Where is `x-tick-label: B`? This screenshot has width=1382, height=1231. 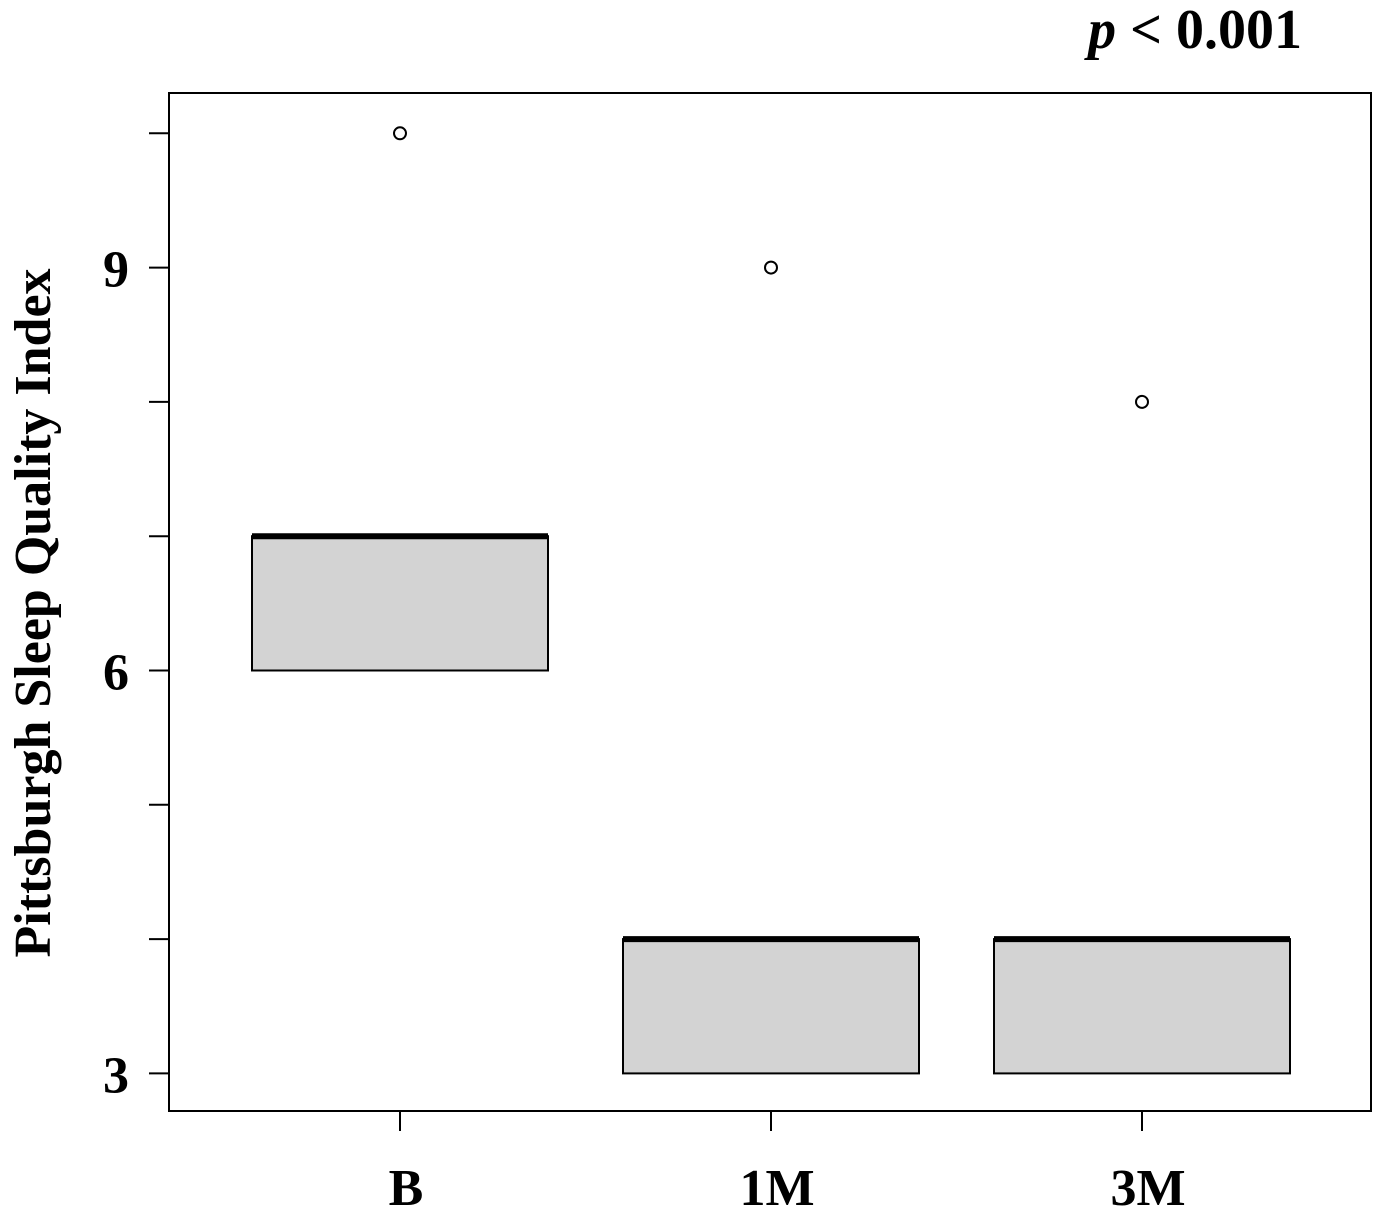 x-tick-label: B is located at coordinates (406, 1188).